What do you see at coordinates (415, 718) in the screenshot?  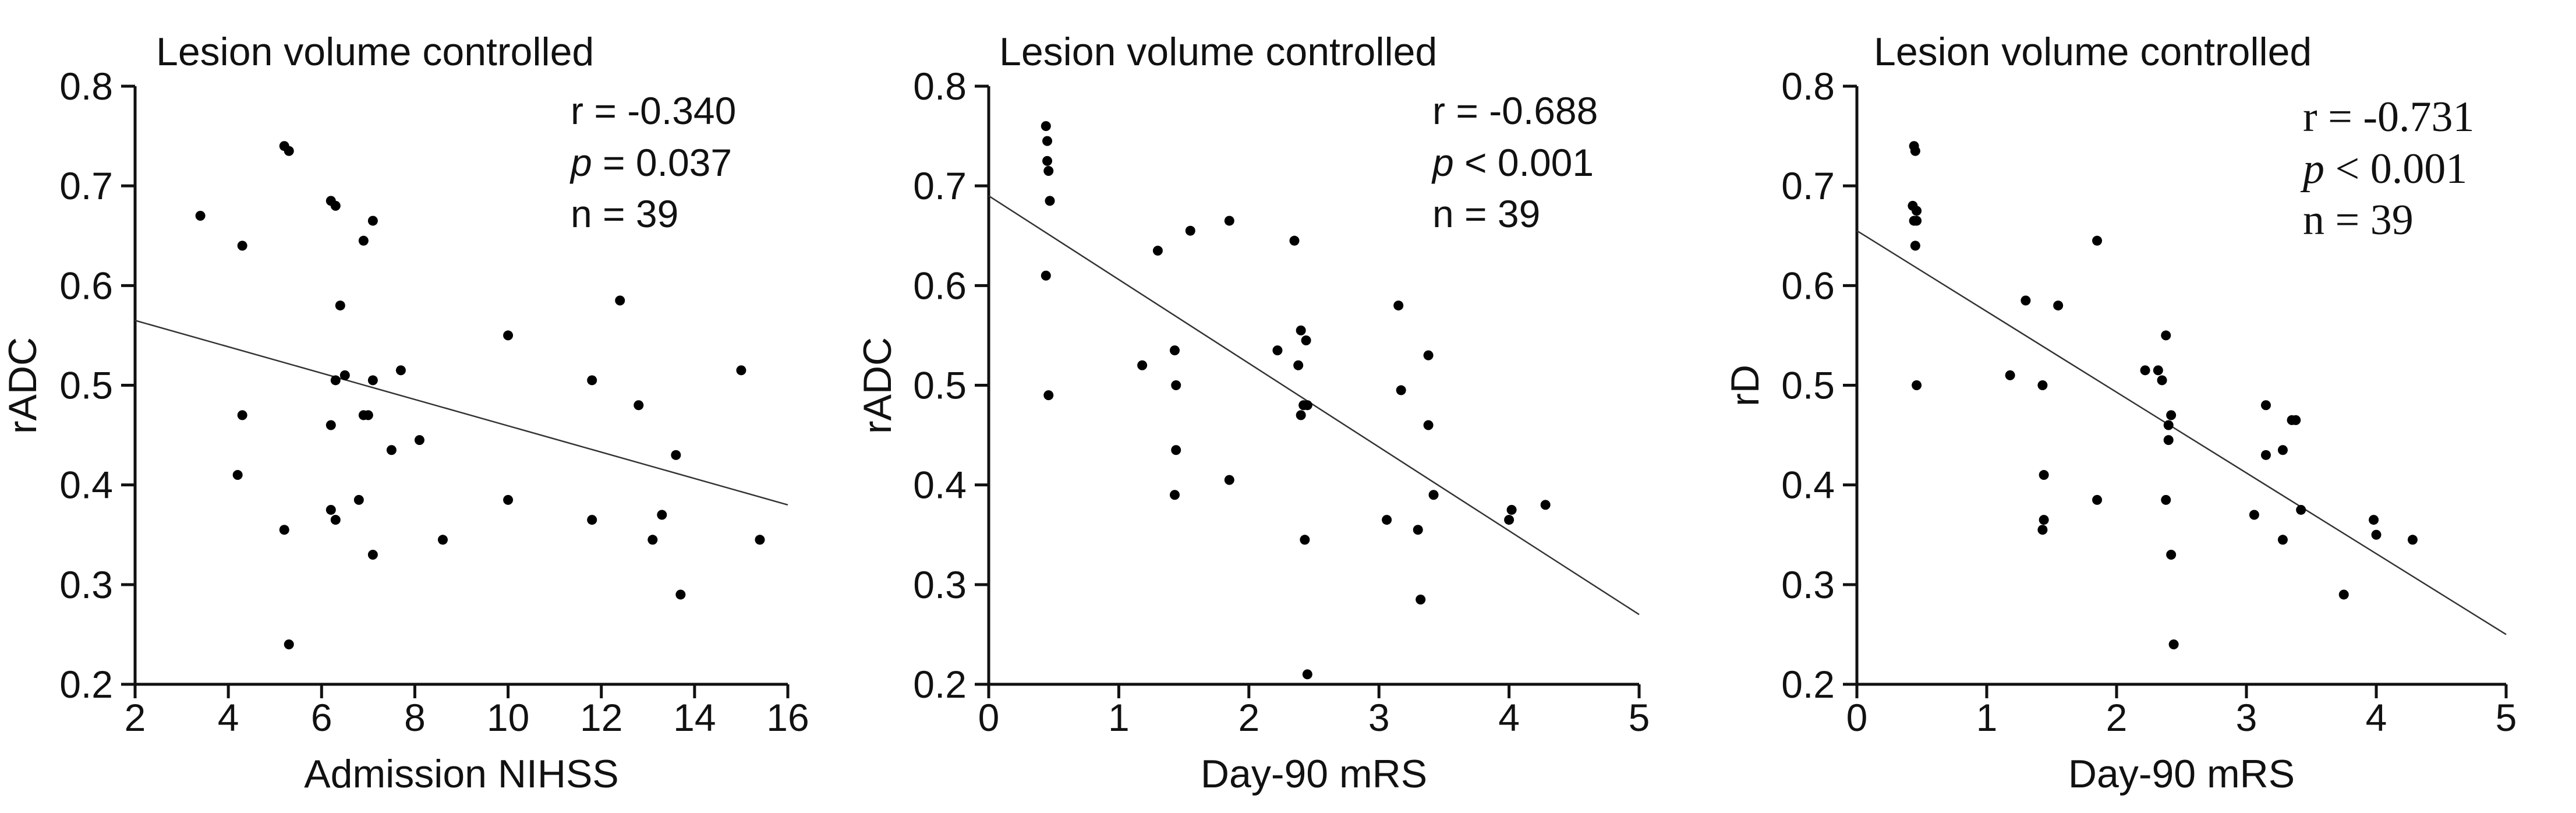 I see `x-tick-label: 8` at bounding box center [415, 718].